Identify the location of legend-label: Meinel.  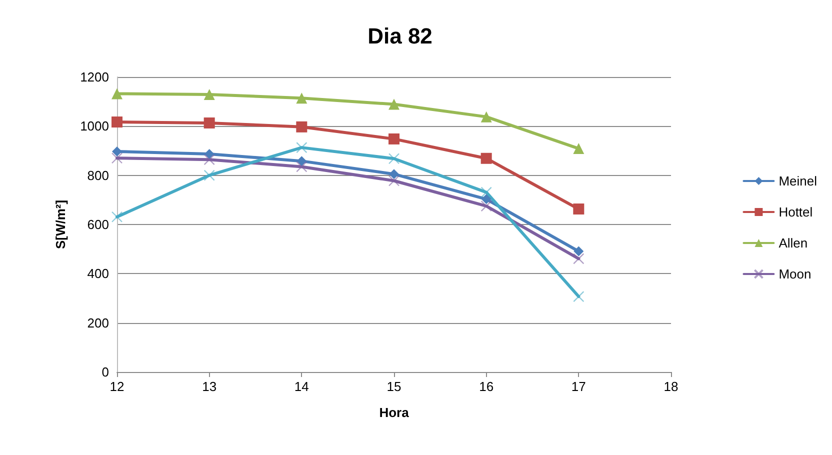
(798, 181).